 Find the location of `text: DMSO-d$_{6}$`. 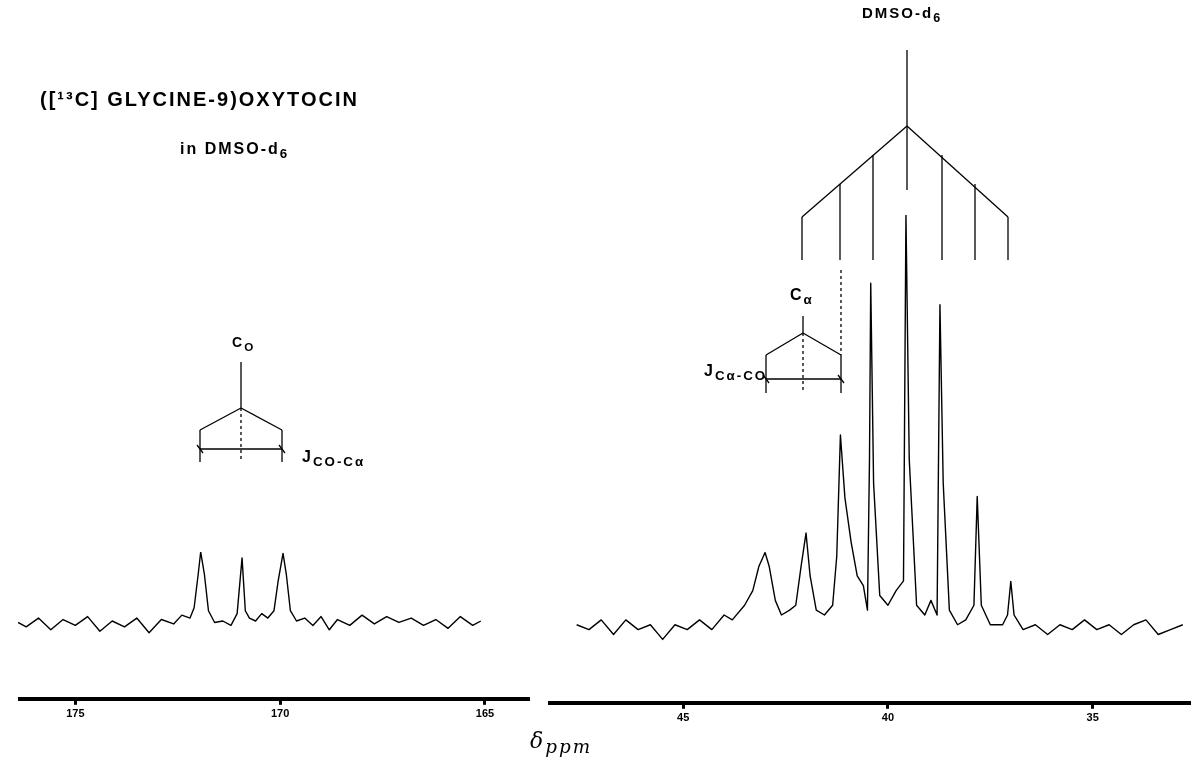

text: DMSO-d$_{6}$ is located at coordinates (902, 14).